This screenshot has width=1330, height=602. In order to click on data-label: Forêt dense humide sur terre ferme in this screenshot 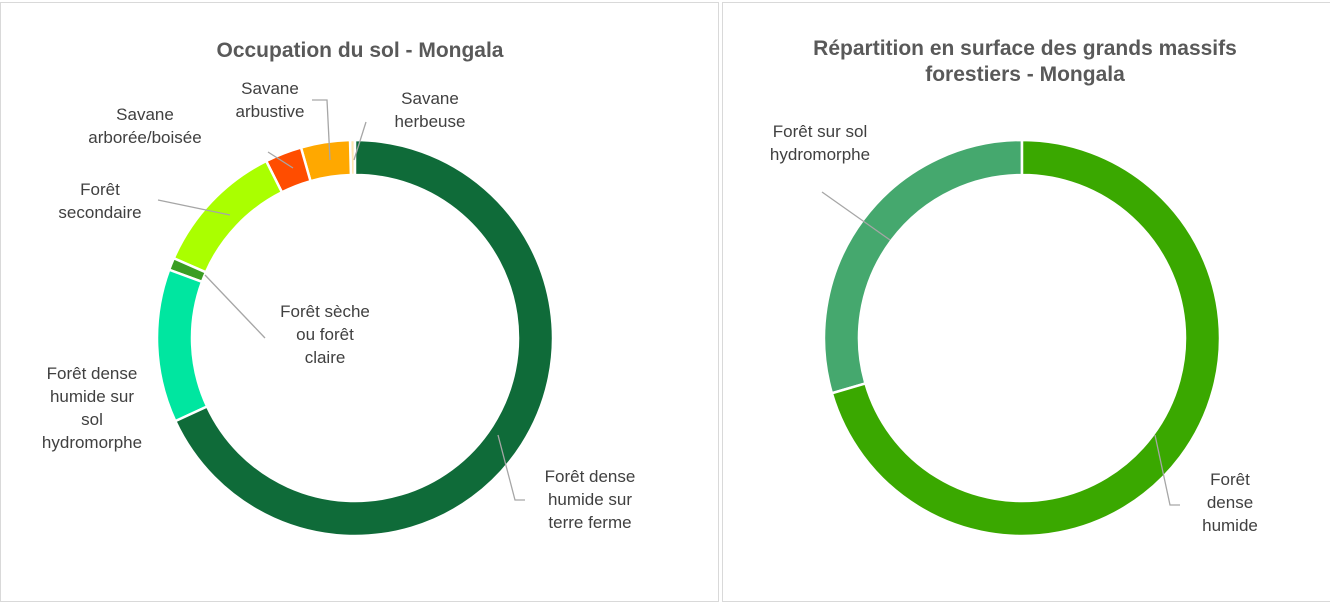, I will do `click(590, 499)`.